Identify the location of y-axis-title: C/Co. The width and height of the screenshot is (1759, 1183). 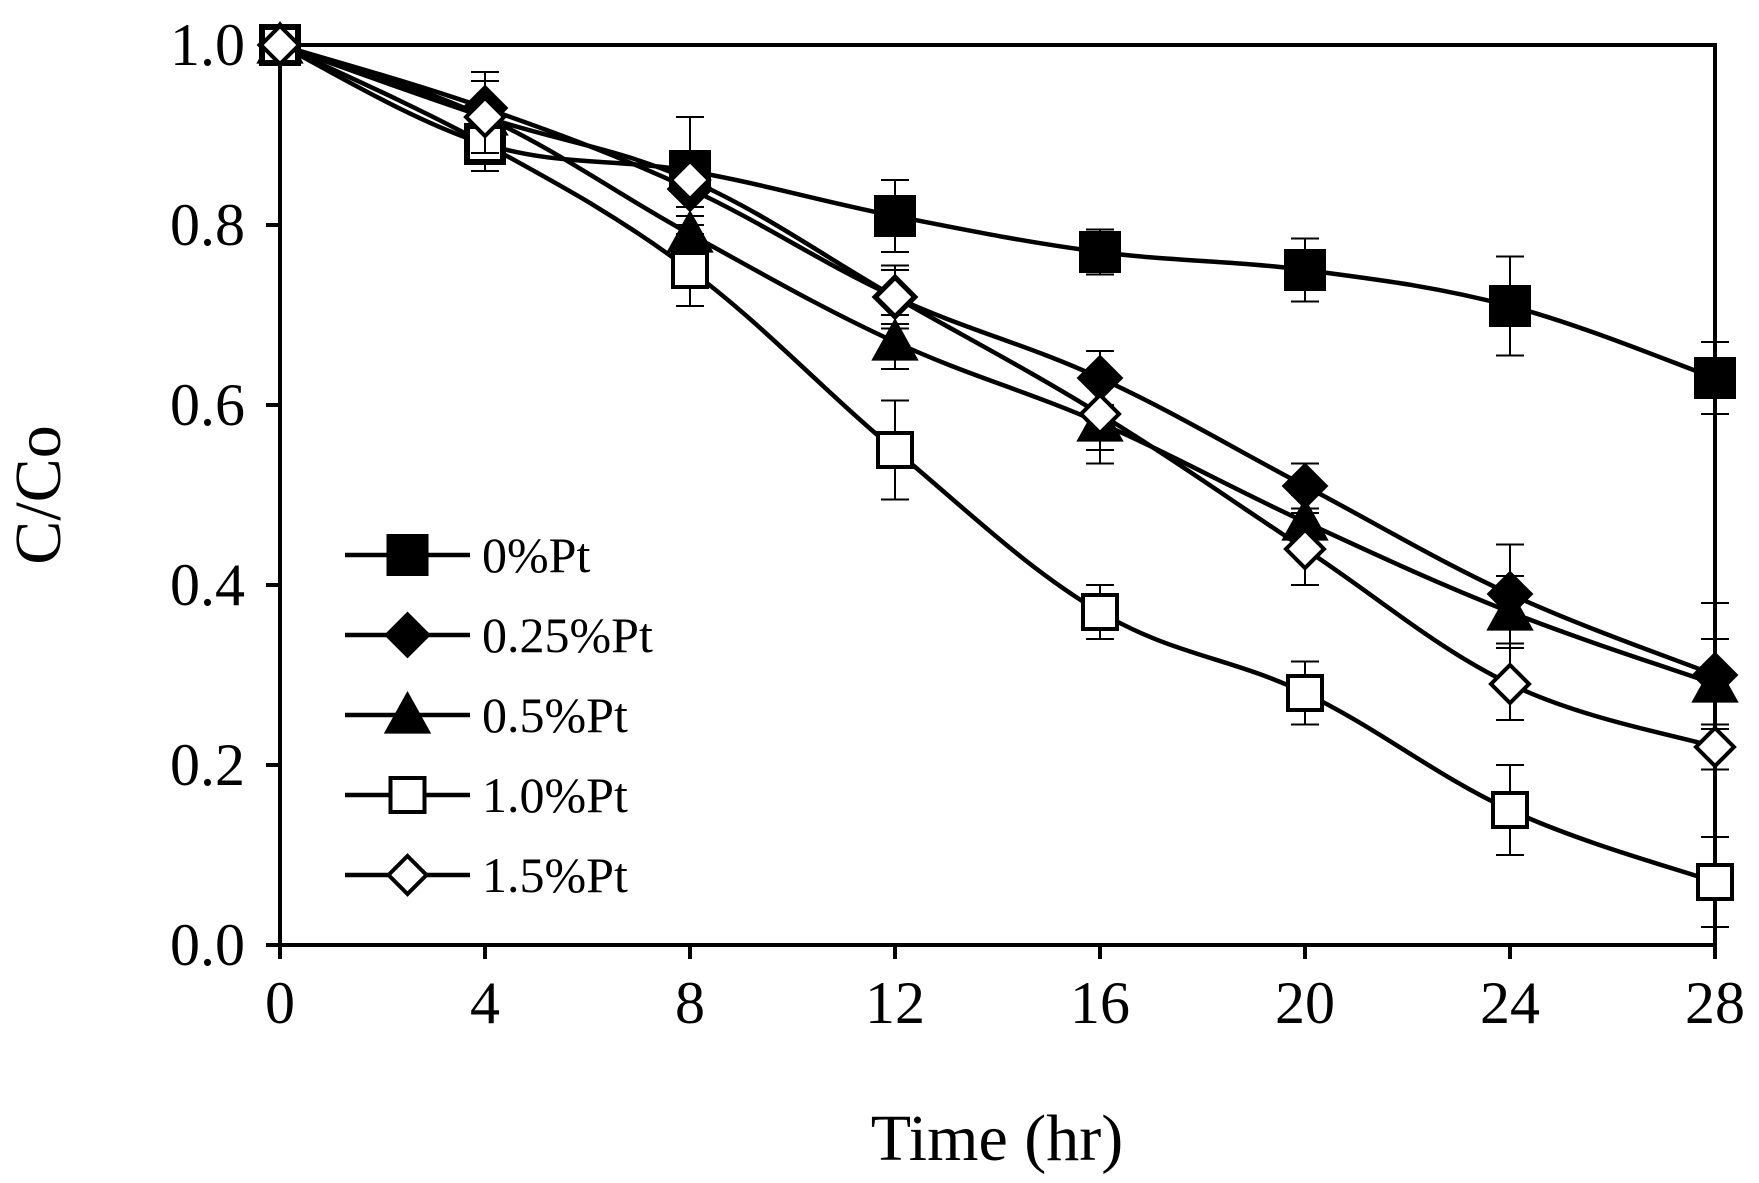
(38, 494).